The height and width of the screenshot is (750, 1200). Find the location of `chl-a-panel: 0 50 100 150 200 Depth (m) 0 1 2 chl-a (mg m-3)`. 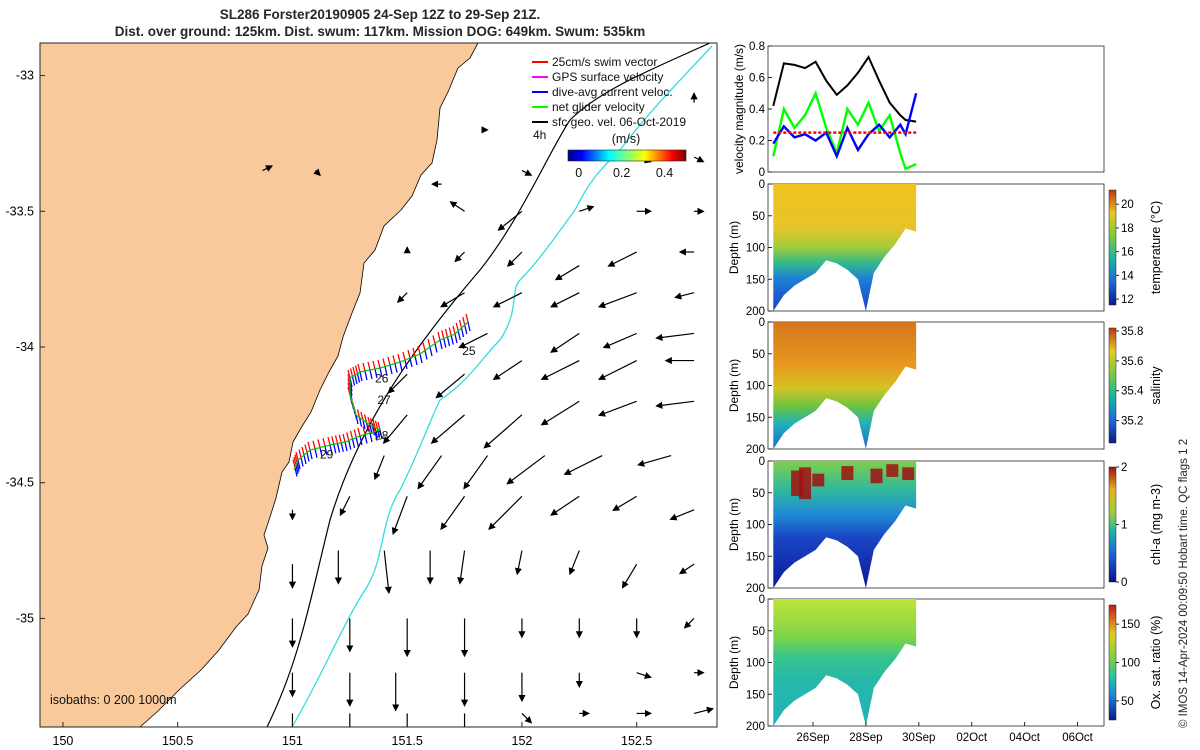

chl-a-panel: 0 50 100 150 200 Depth (m) 0 1 2 chl-a (mg m-3) is located at coordinates (945, 525).